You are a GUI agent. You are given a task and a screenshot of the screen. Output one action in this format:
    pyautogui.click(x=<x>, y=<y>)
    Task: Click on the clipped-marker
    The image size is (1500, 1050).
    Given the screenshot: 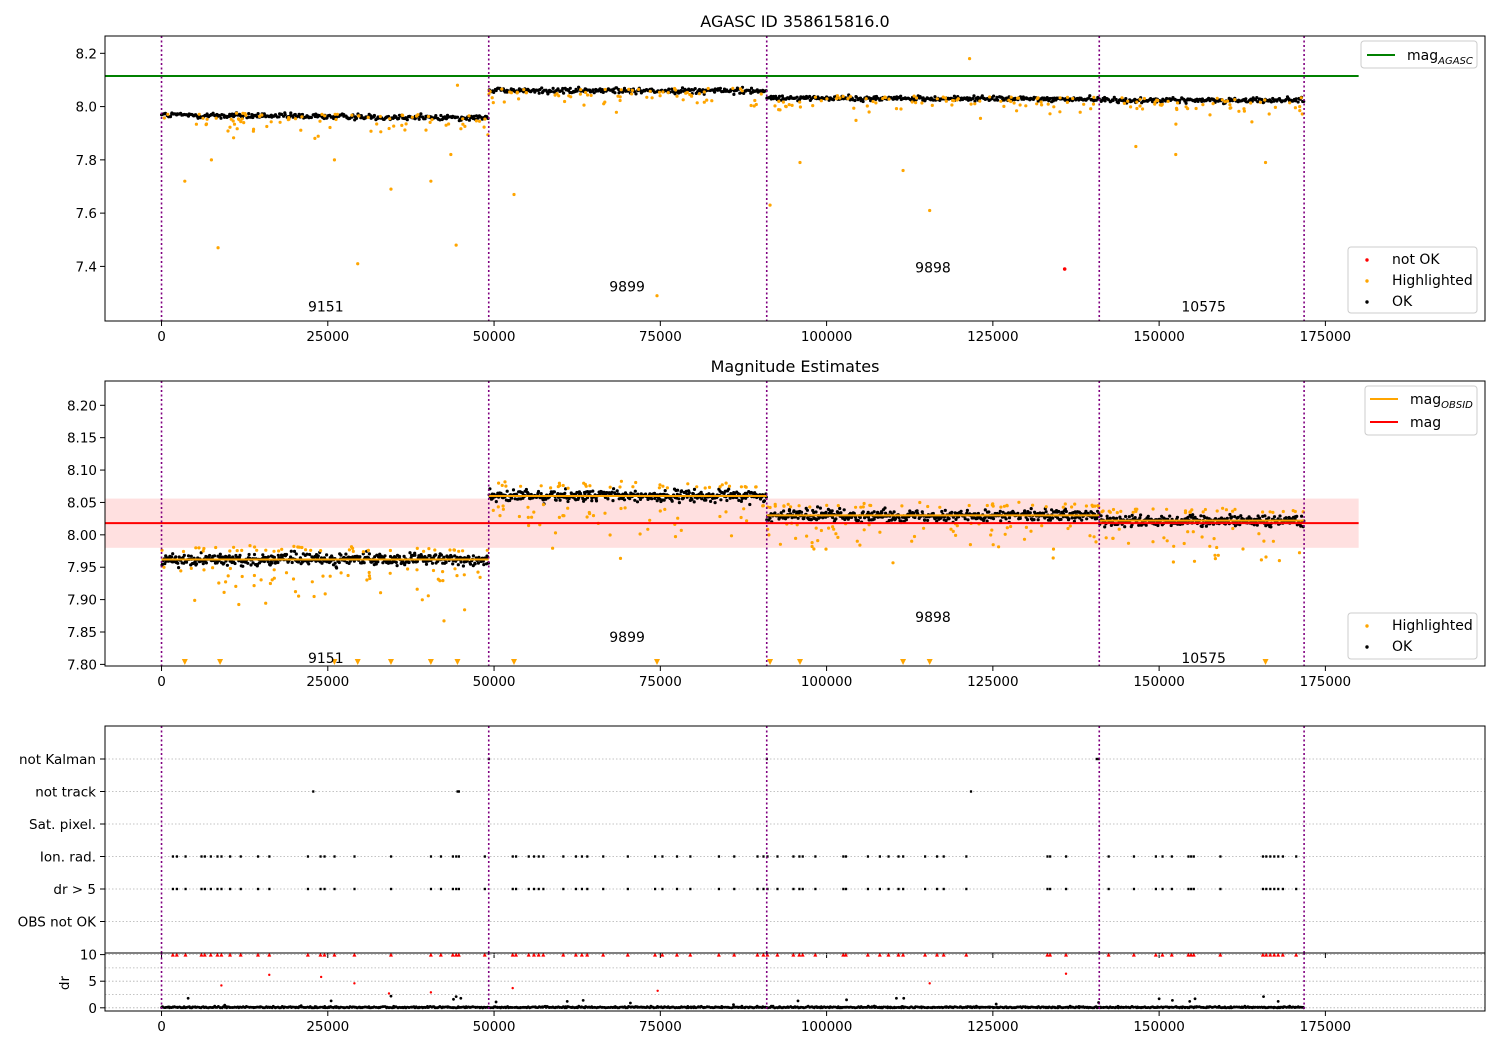 What is the action you would take?
    pyautogui.click(x=457, y=662)
    